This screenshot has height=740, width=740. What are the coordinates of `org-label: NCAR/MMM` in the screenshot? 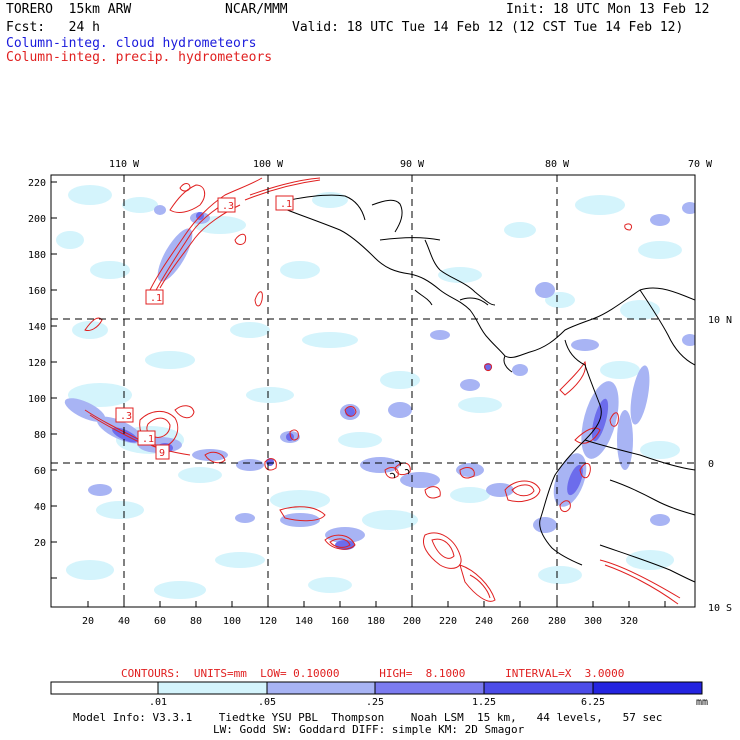 It's located at (256, 9).